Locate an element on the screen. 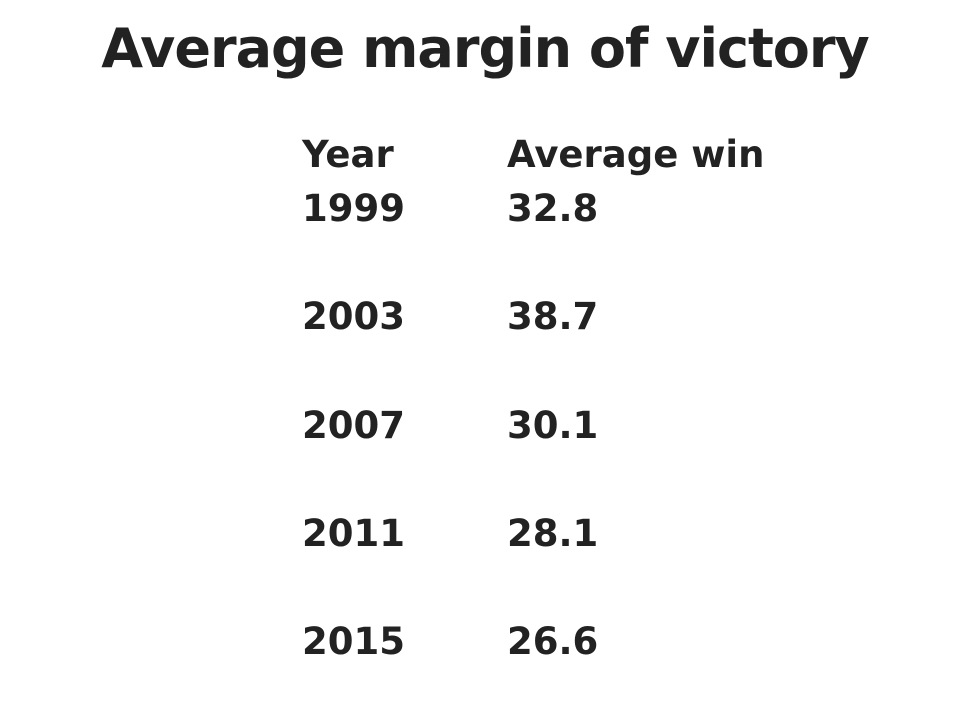  year-cell: 2015 is located at coordinates (353, 642).